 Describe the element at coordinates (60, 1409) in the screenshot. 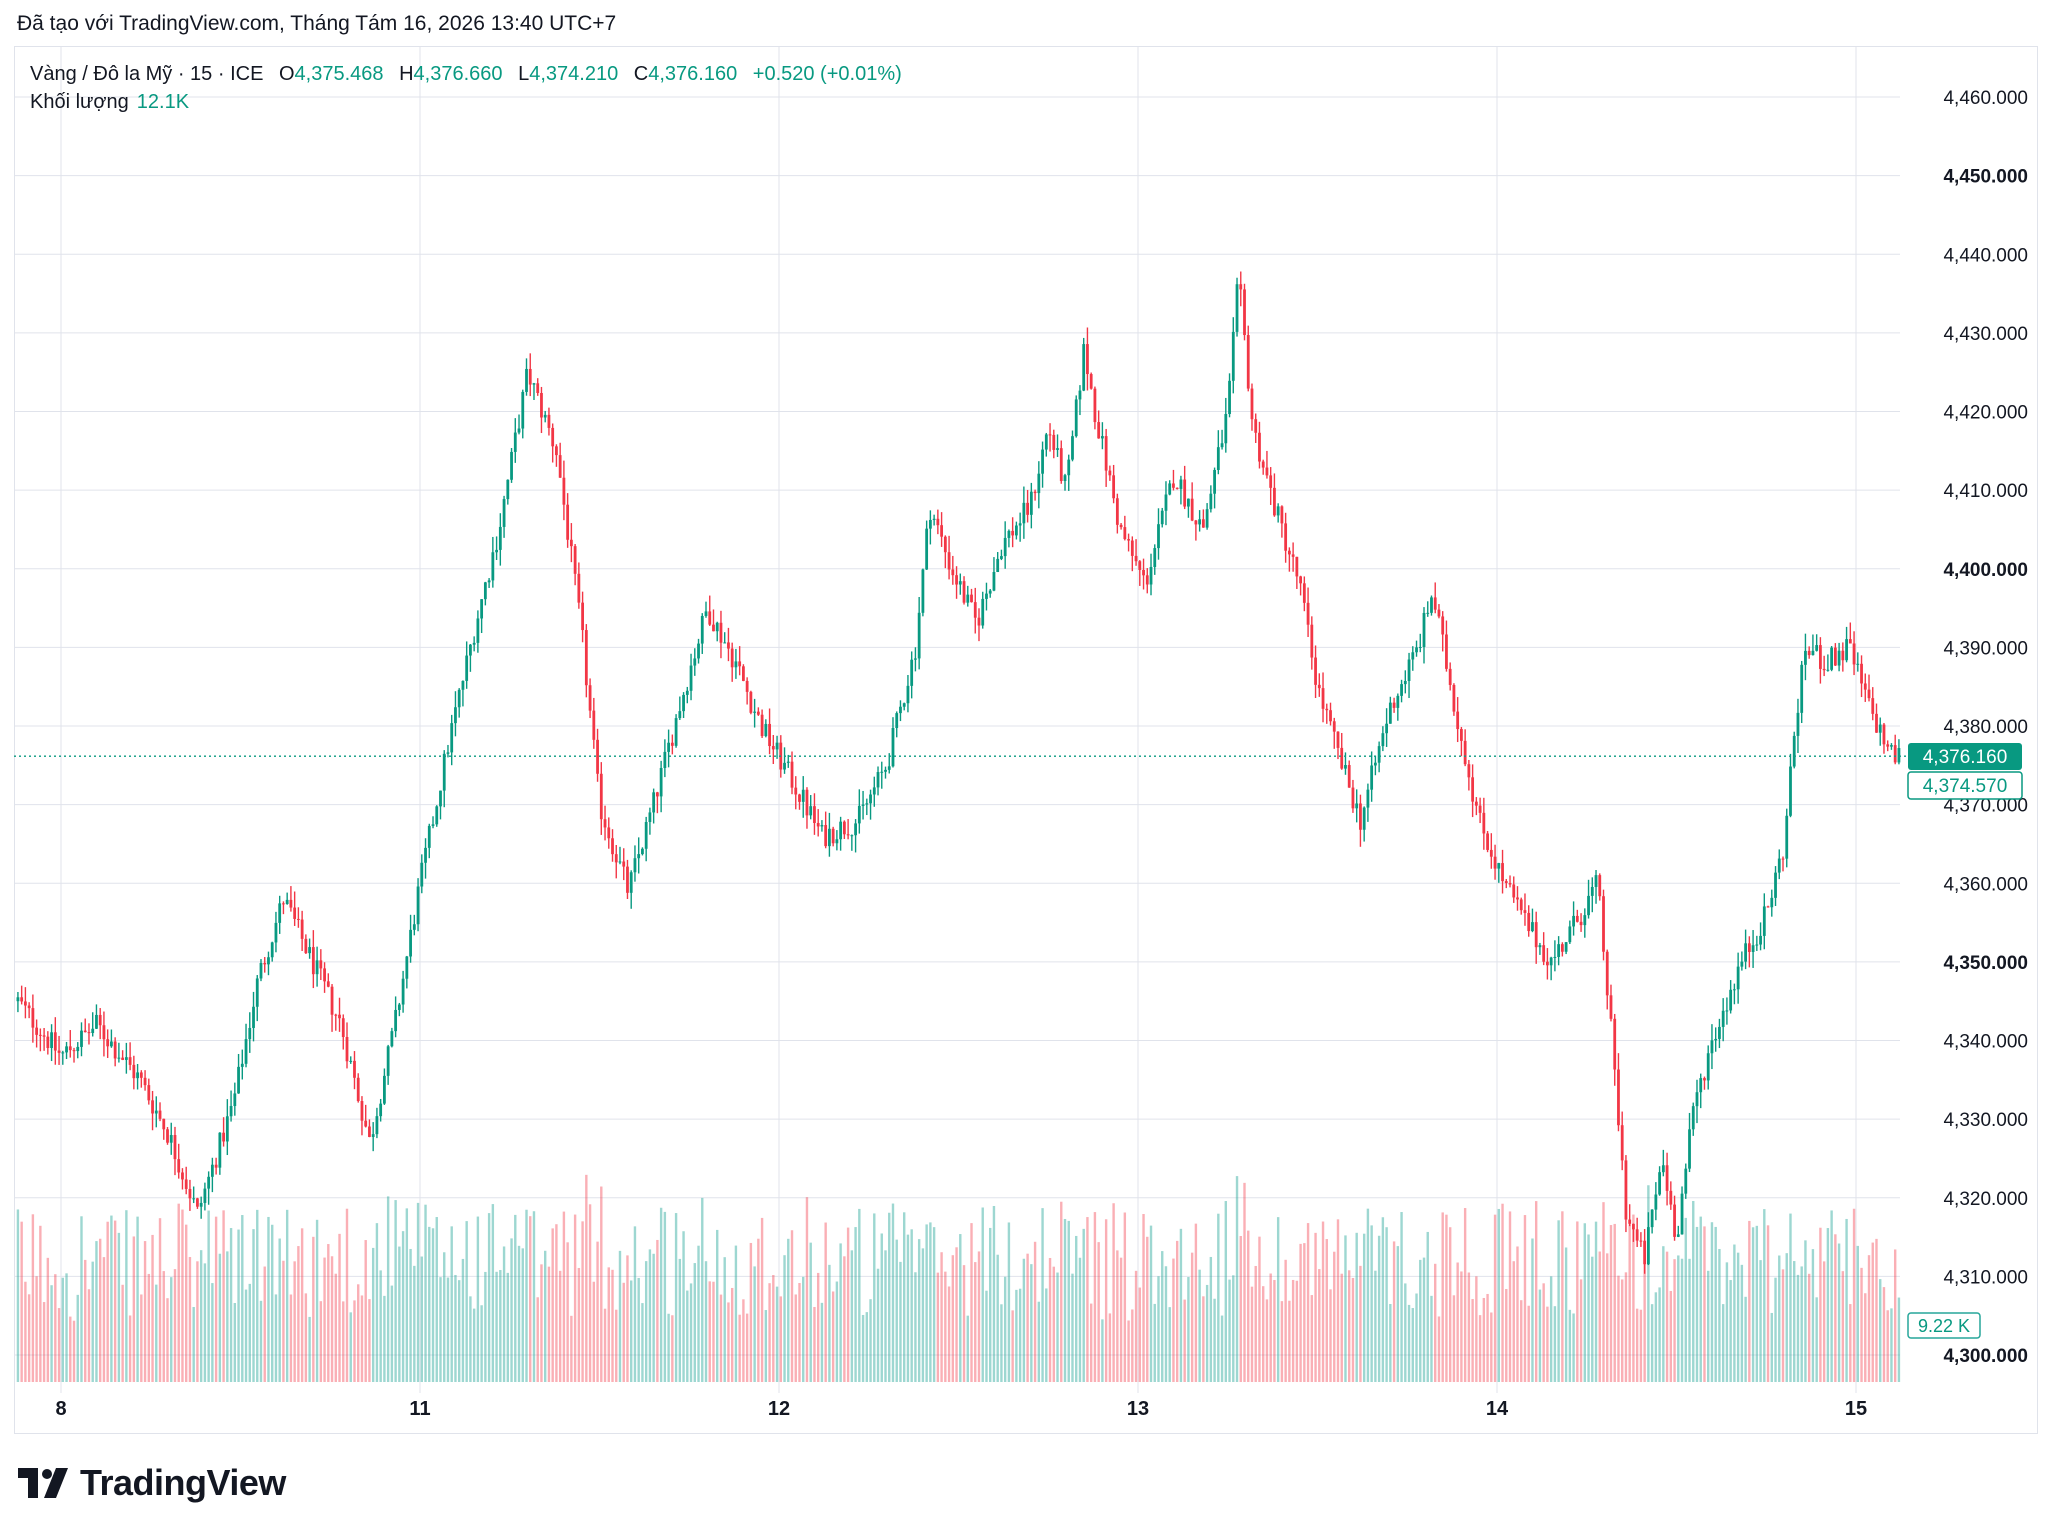

I see `time-tick-label: 8` at that location.